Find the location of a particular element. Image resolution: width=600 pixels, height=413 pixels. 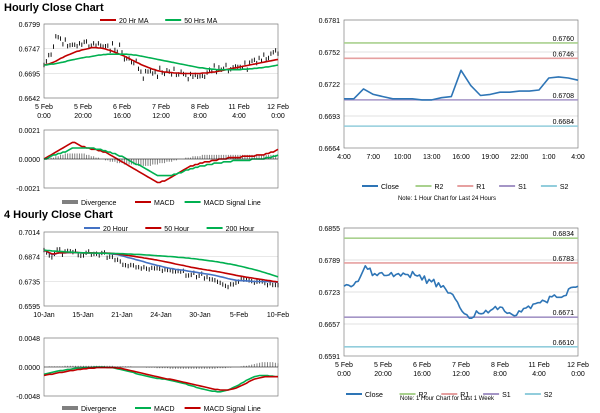

c5-x-tick-label: 4:00 is located at coordinates (539, 374).